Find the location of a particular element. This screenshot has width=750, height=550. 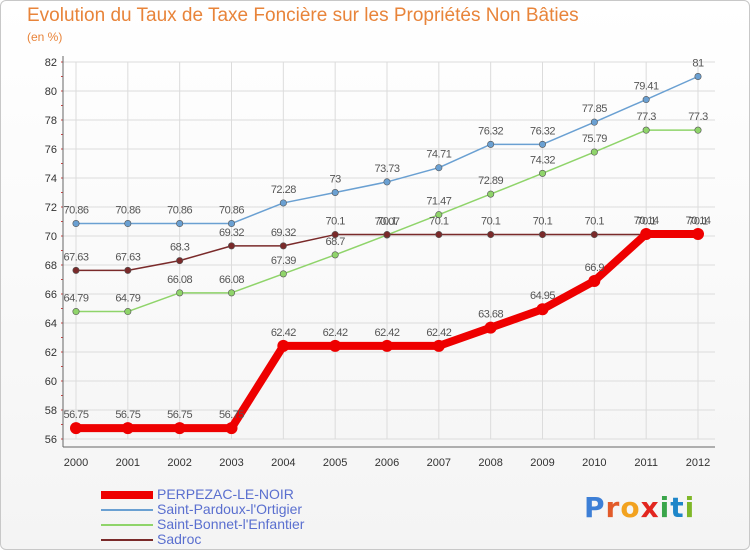

y-tick-label: 68 is located at coordinates (51, 266).